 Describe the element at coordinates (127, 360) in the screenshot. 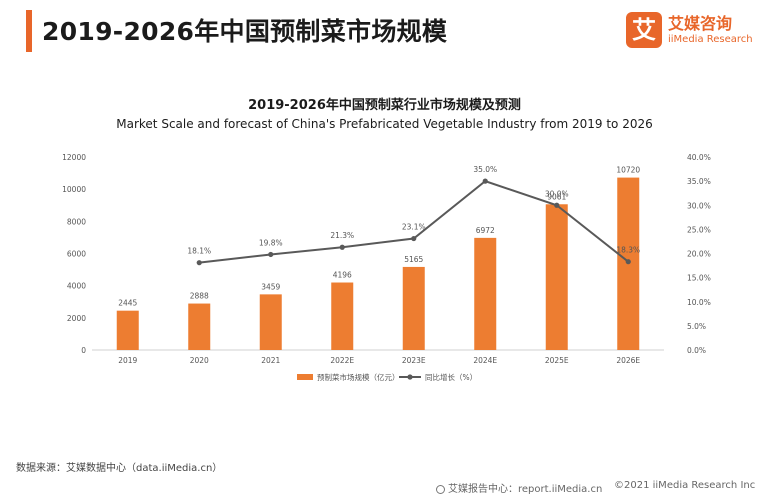

I see `x-tick-label: 2019` at that location.